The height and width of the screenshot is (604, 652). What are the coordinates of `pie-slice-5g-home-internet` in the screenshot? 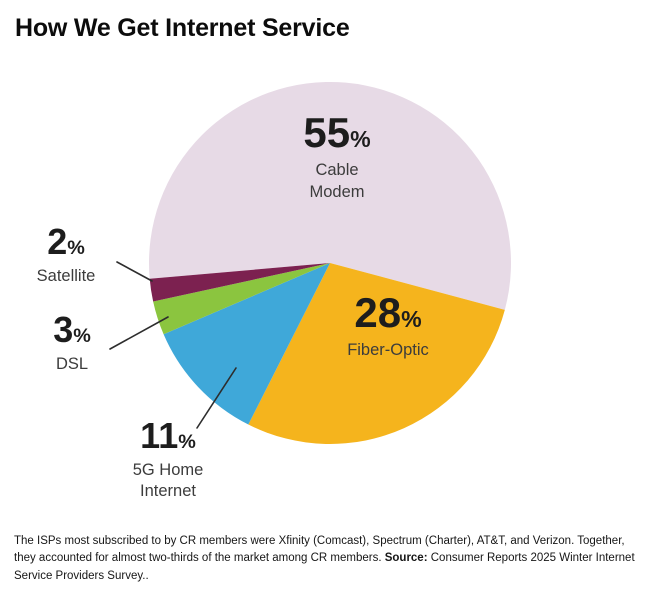 It's located at (246, 344).